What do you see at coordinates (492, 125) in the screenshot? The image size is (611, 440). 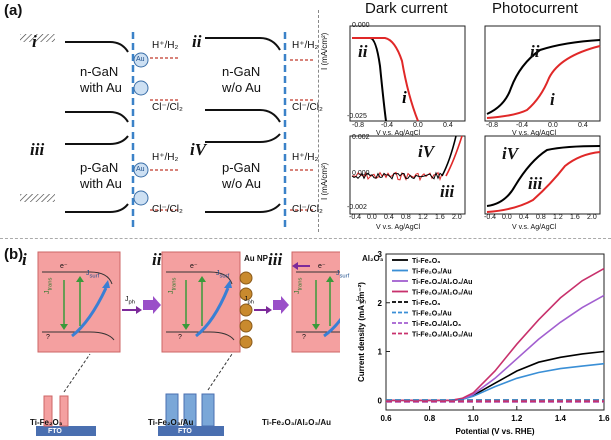 I see `xtick-photo-top-0: -0.8` at bounding box center [492, 125].